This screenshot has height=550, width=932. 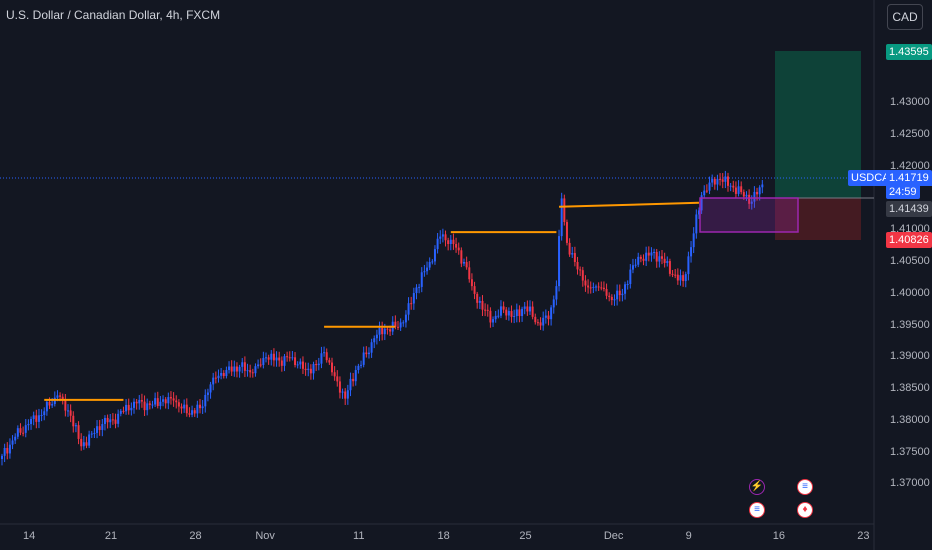 I want to click on lightning-event-icon: ⚡, so click(x=757, y=487).